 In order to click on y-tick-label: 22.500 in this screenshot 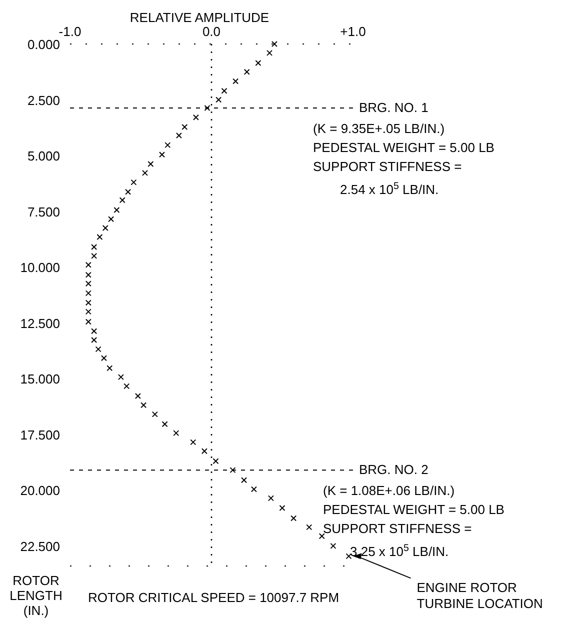, I will do `click(40, 546)`.